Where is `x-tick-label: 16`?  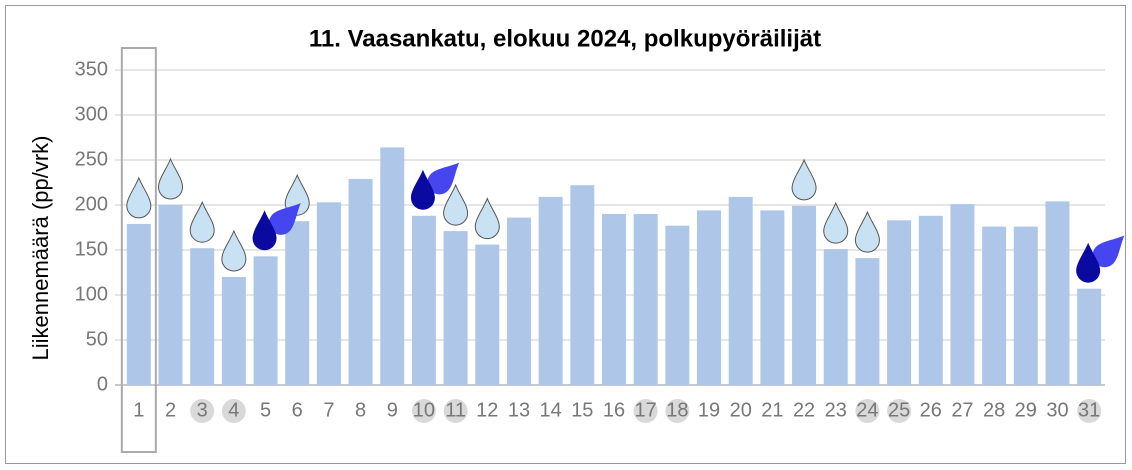
x-tick-label: 16 is located at coordinates (614, 410).